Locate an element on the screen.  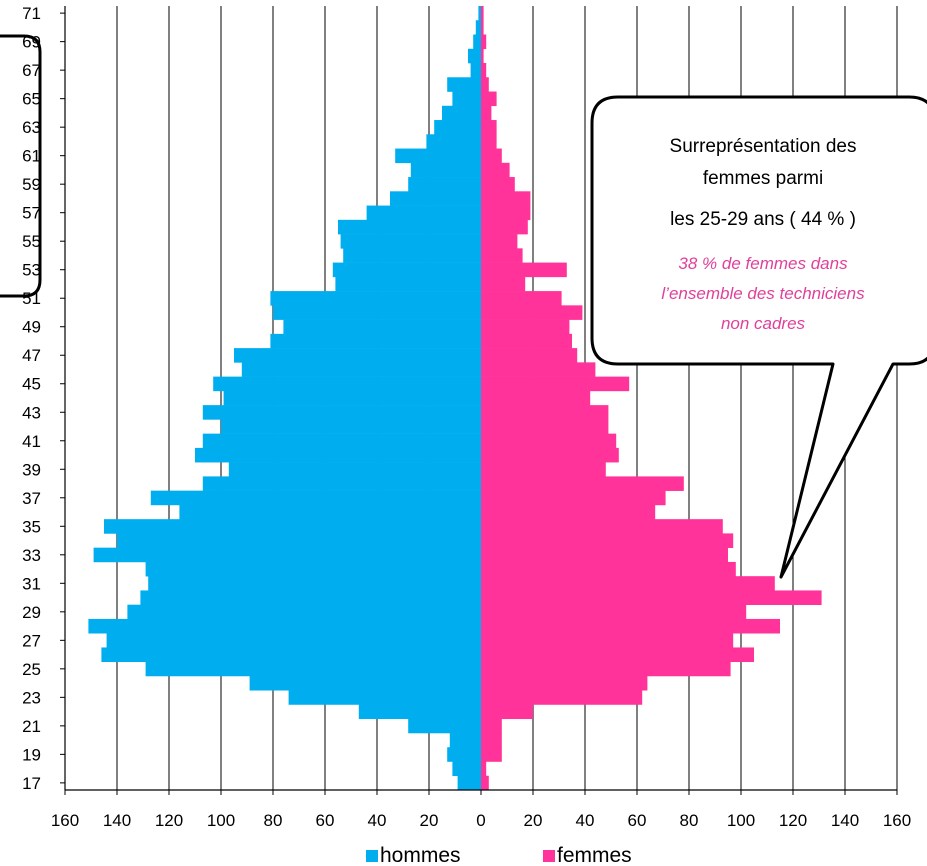
callout-subtitle-line1: 38 % de femmes dans is located at coordinates (763, 263).